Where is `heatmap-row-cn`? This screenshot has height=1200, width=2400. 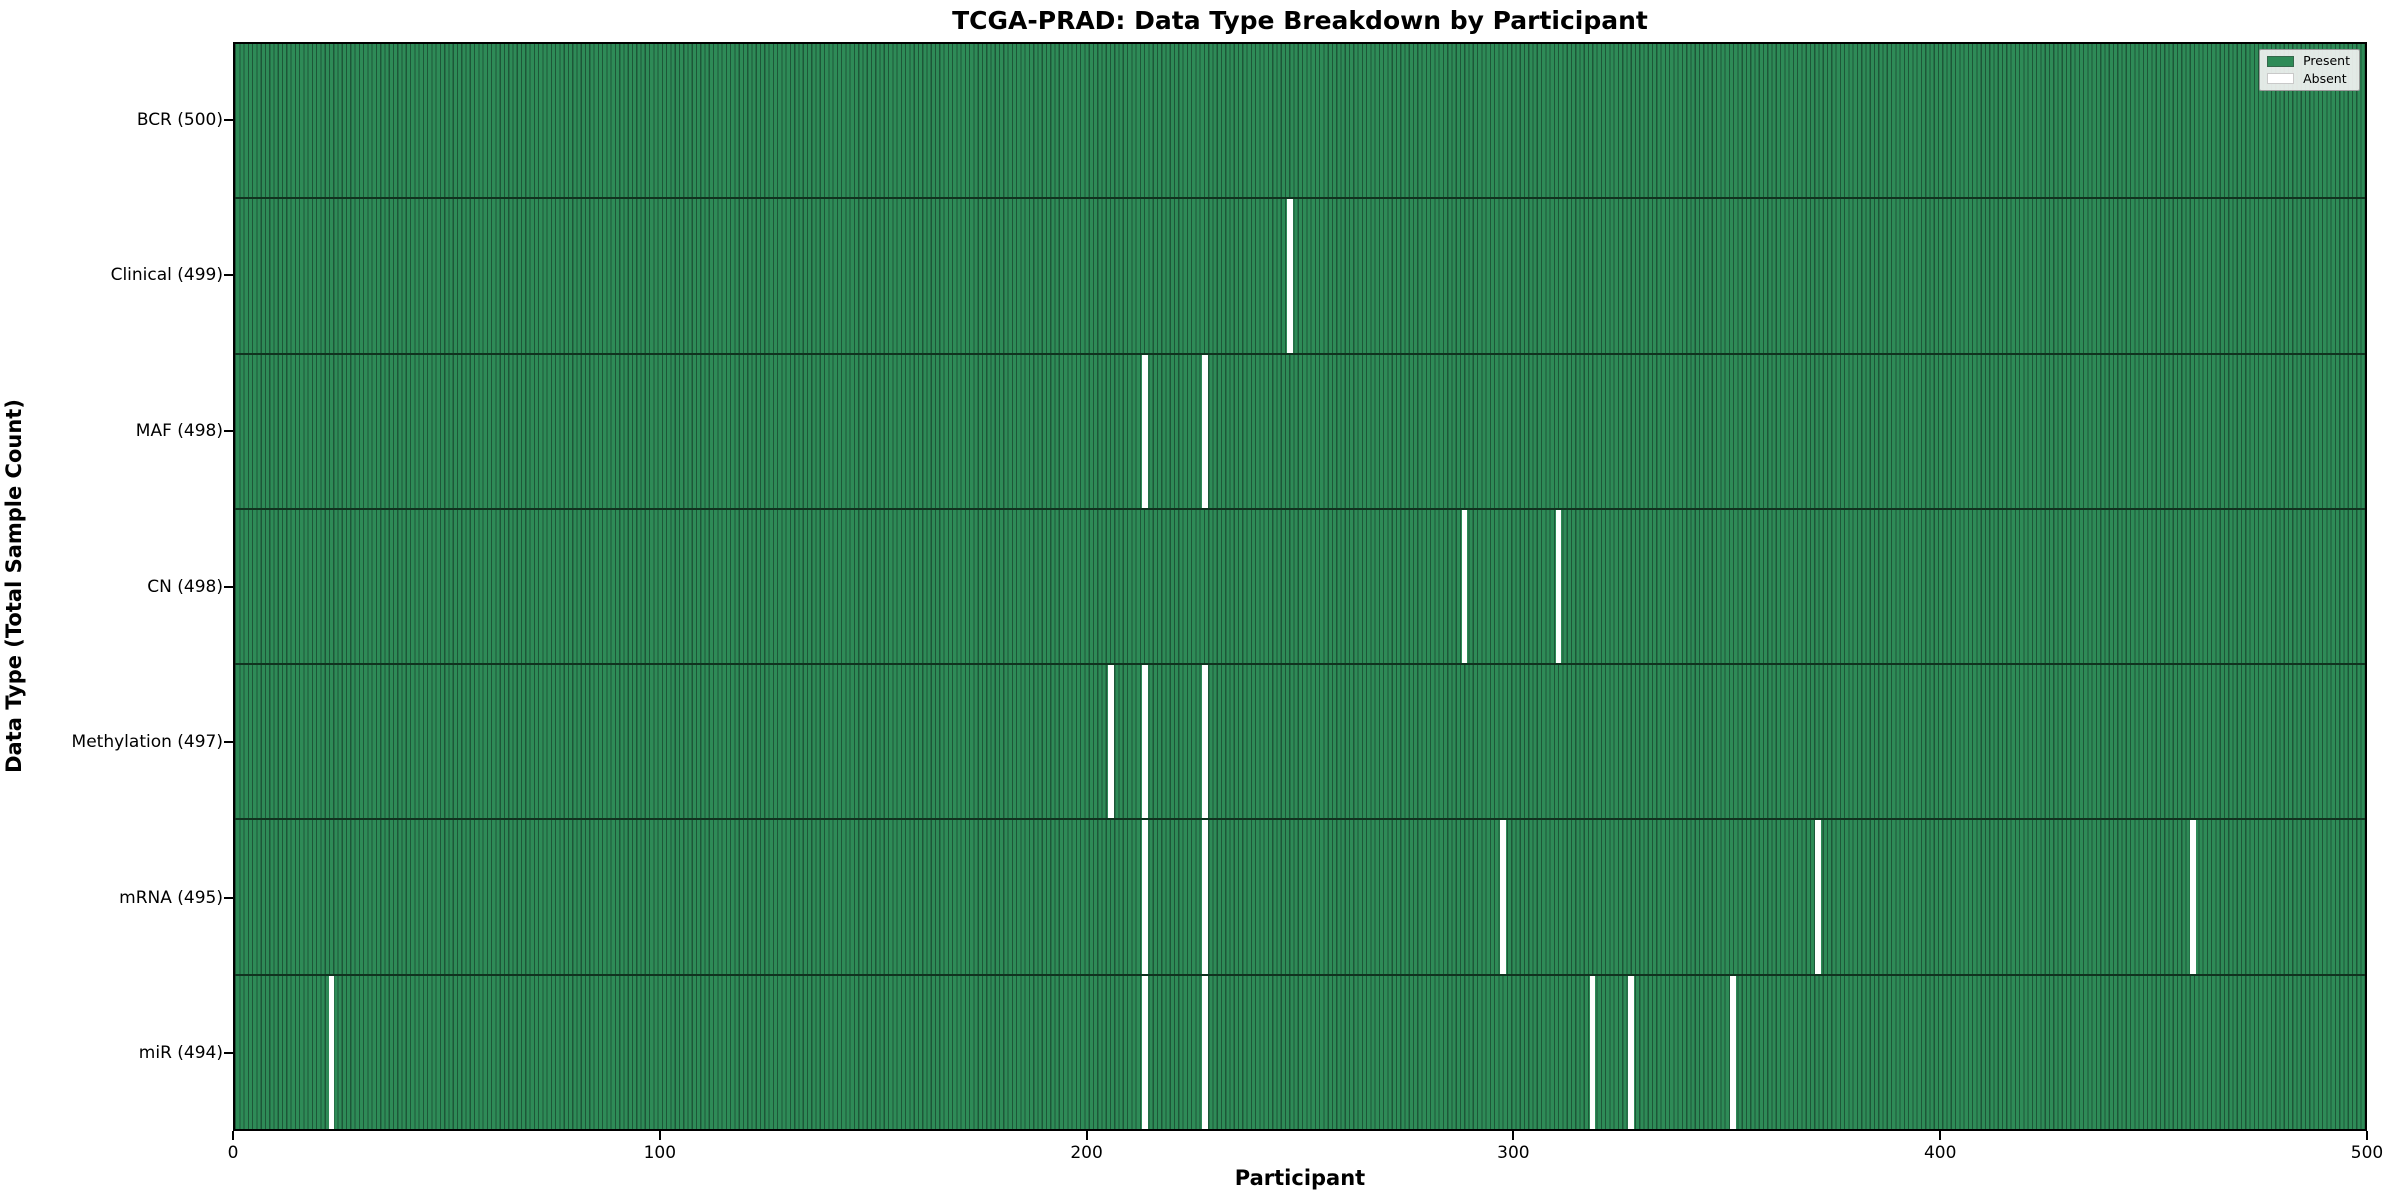
heatmap-row-cn is located at coordinates (1300, 585).